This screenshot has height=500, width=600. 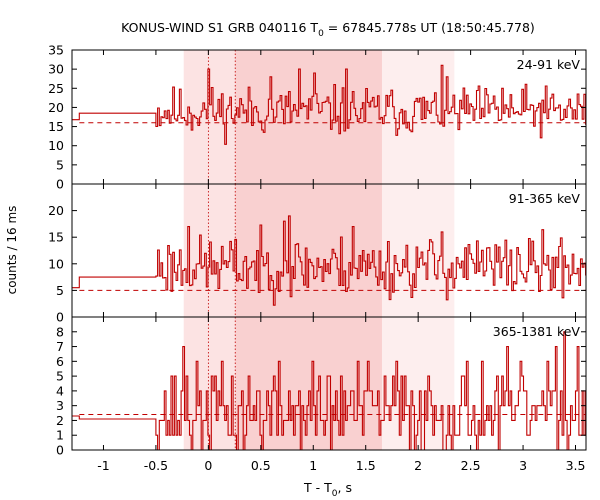 I want to click on y-tick-label: 1, so click(x=60, y=435).